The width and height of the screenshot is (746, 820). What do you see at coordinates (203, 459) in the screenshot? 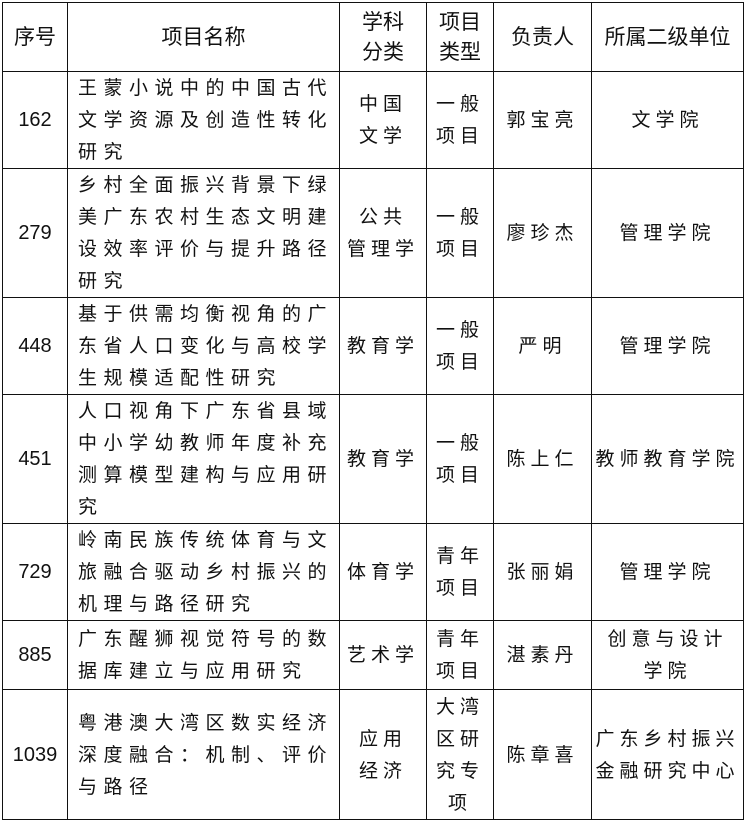
I see `cell-name: 人口视角下广东省县域中小学幼教师年度补充测算模型建构与应用研究` at bounding box center [203, 459].